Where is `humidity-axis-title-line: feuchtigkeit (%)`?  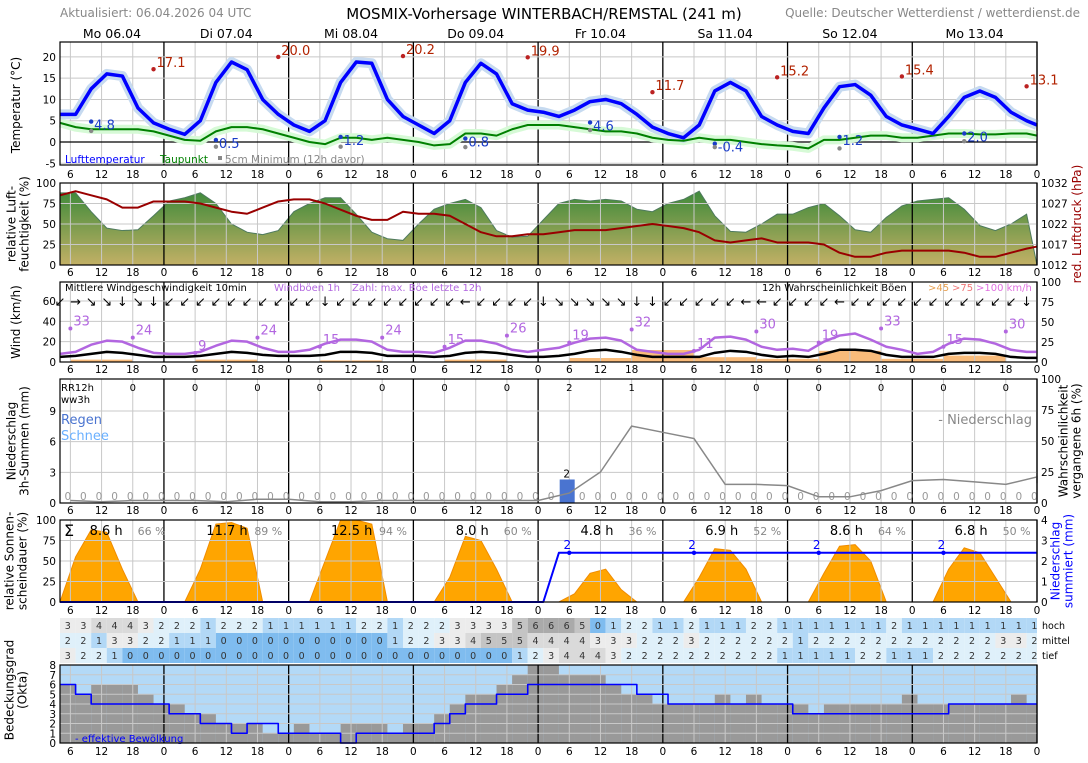
humidity-axis-title-line: feuchtigkeit (%) is located at coordinates (25, 224).